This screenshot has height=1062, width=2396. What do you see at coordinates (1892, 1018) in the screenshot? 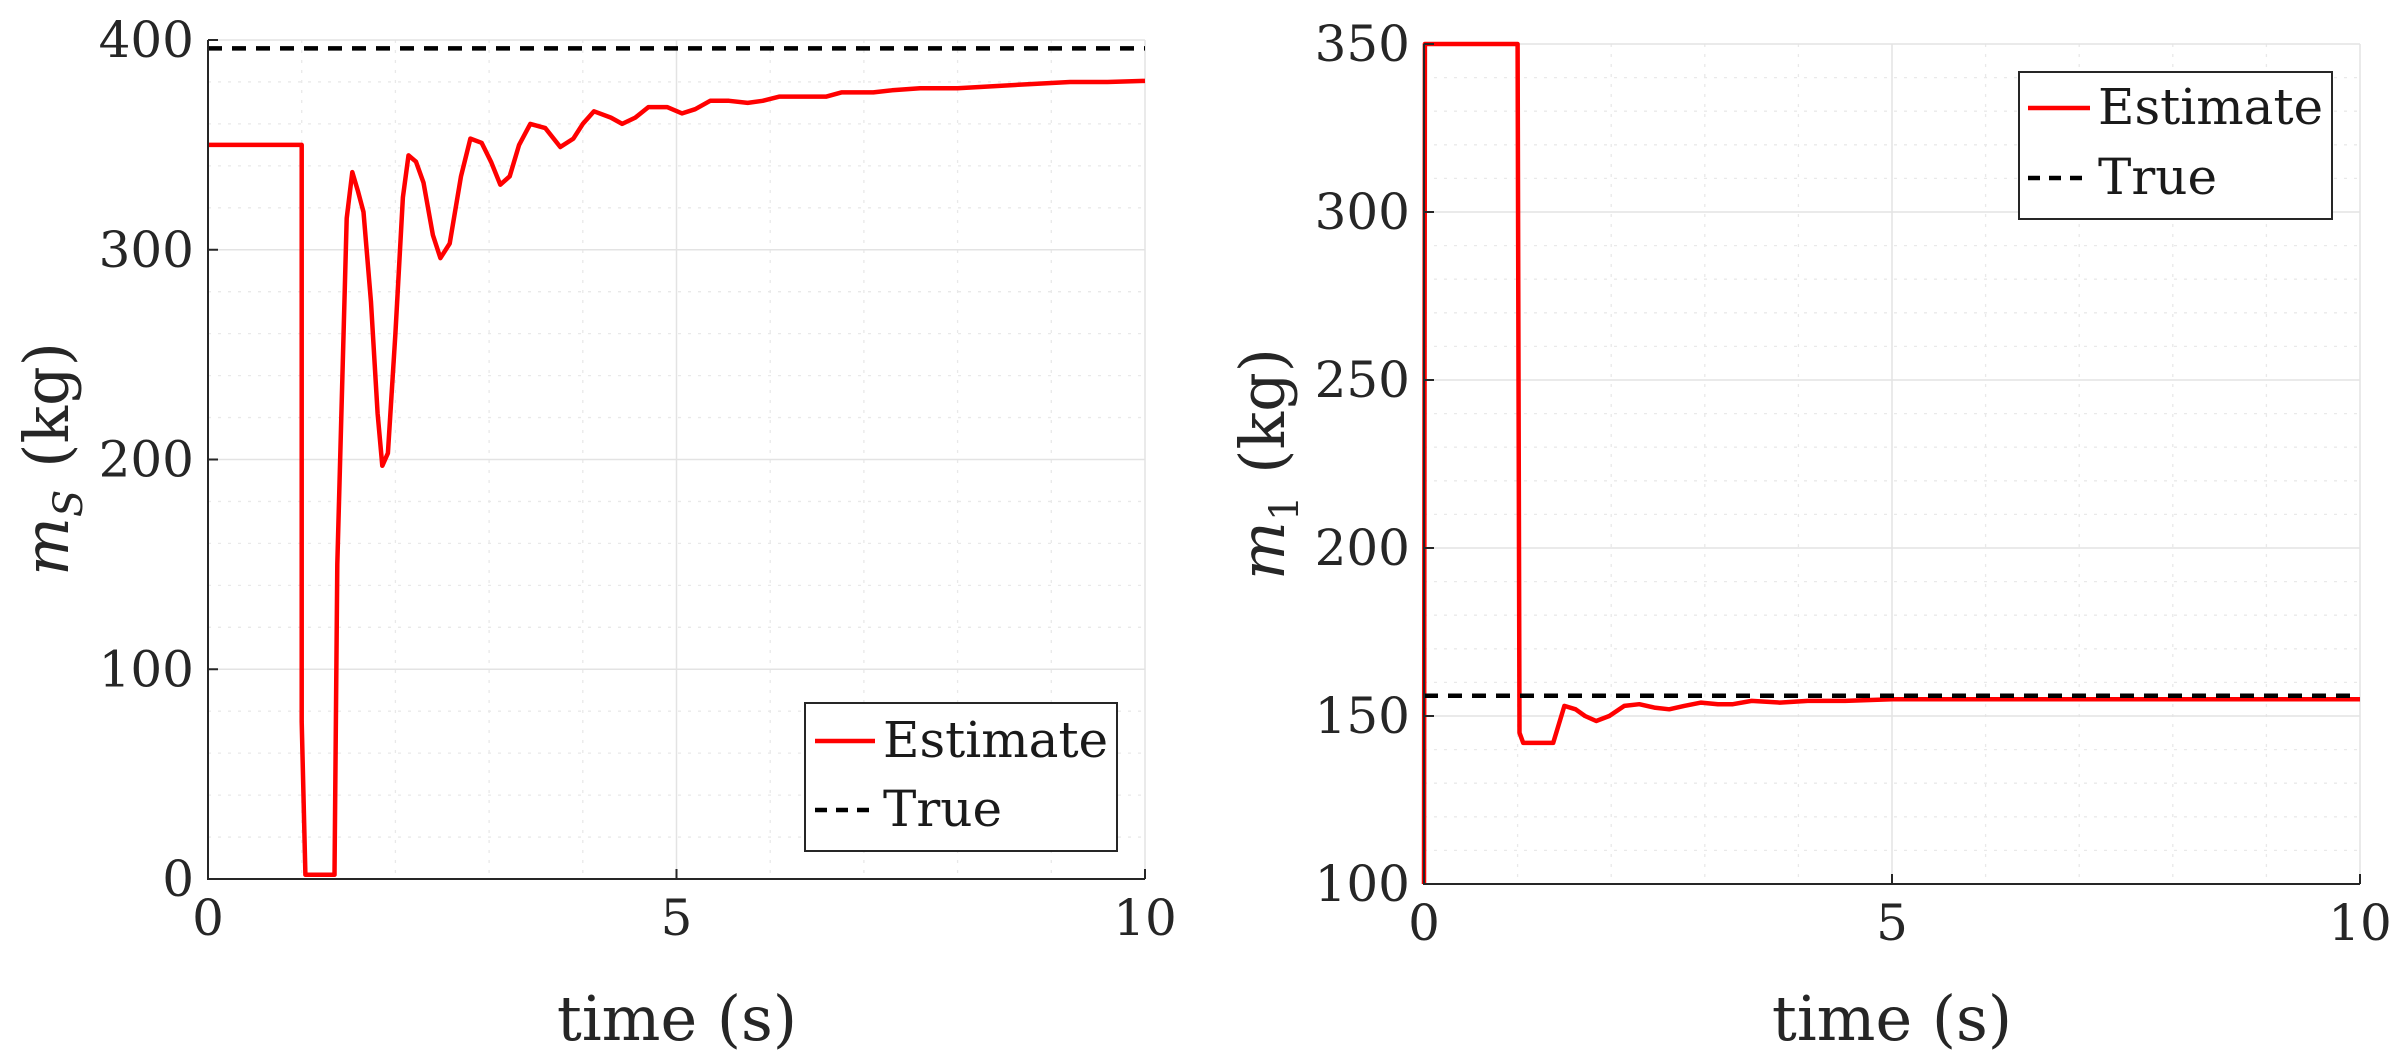
I see `x-axis-label-mass-1: time (s)` at bounding box center [1892, 1018].